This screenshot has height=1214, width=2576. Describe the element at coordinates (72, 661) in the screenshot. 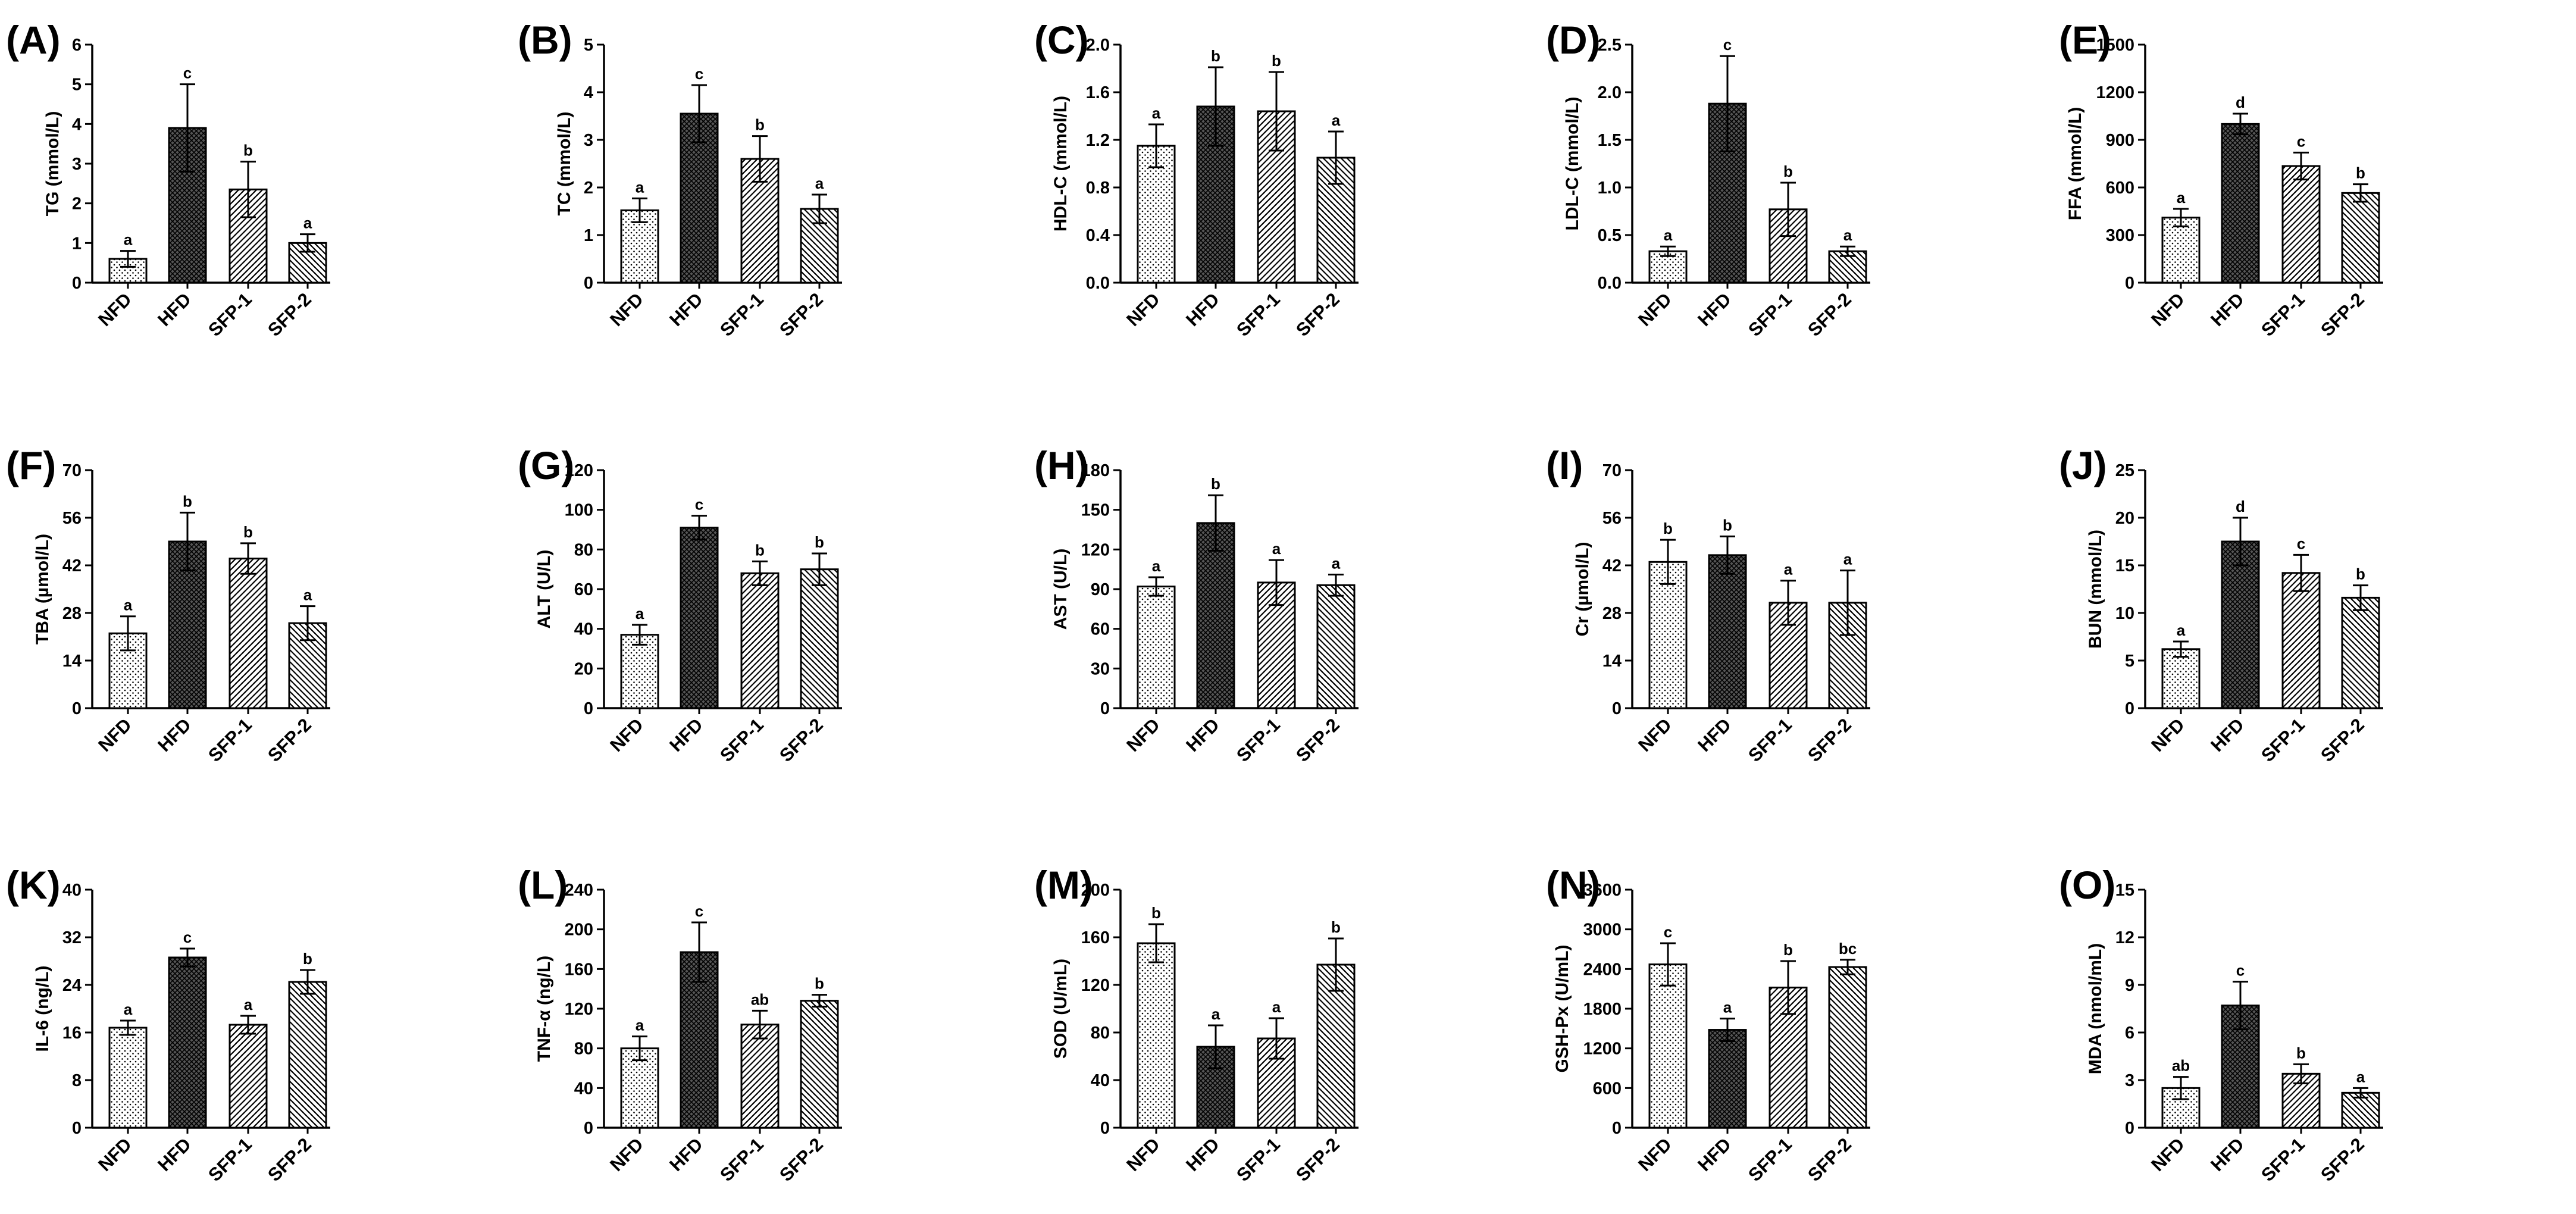

I see `y-tick-label: 14` at that location.